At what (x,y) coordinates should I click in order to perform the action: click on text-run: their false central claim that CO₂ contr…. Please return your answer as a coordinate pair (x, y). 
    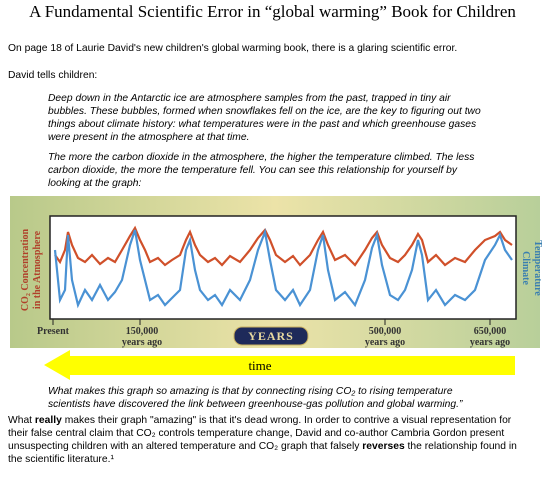
    Looking at the image, I should click on (256, 433).